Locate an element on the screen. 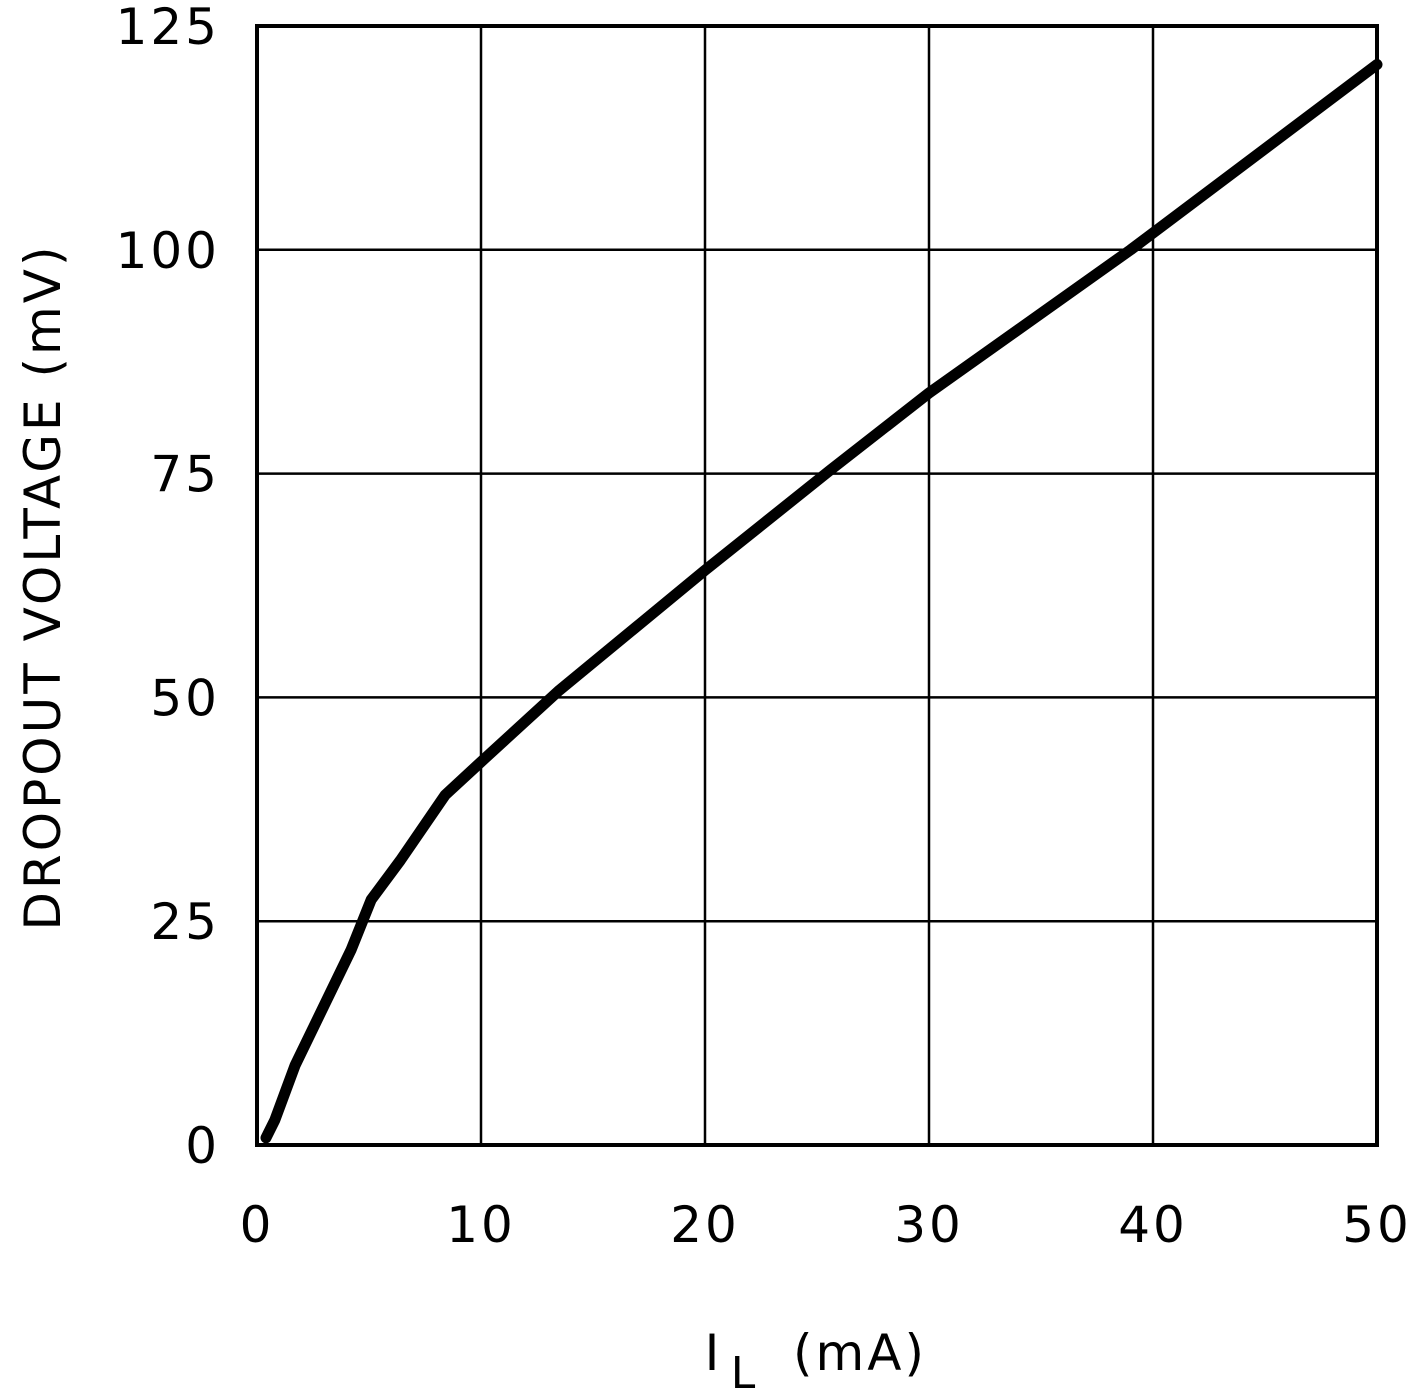  y-axis-label: DROPOUT VOLTAGE (mV) is located at coordinates (43, 587).